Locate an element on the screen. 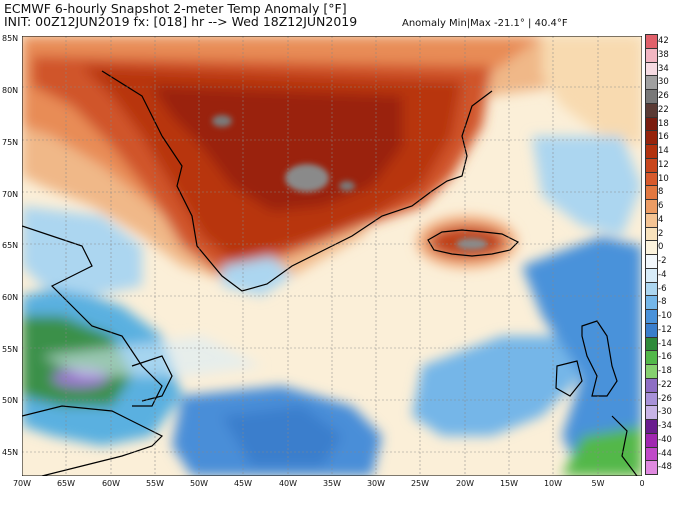 The width and height of the screenshot is (680, 510). colorbar-label: -30 is located at coordinates (665, 412).